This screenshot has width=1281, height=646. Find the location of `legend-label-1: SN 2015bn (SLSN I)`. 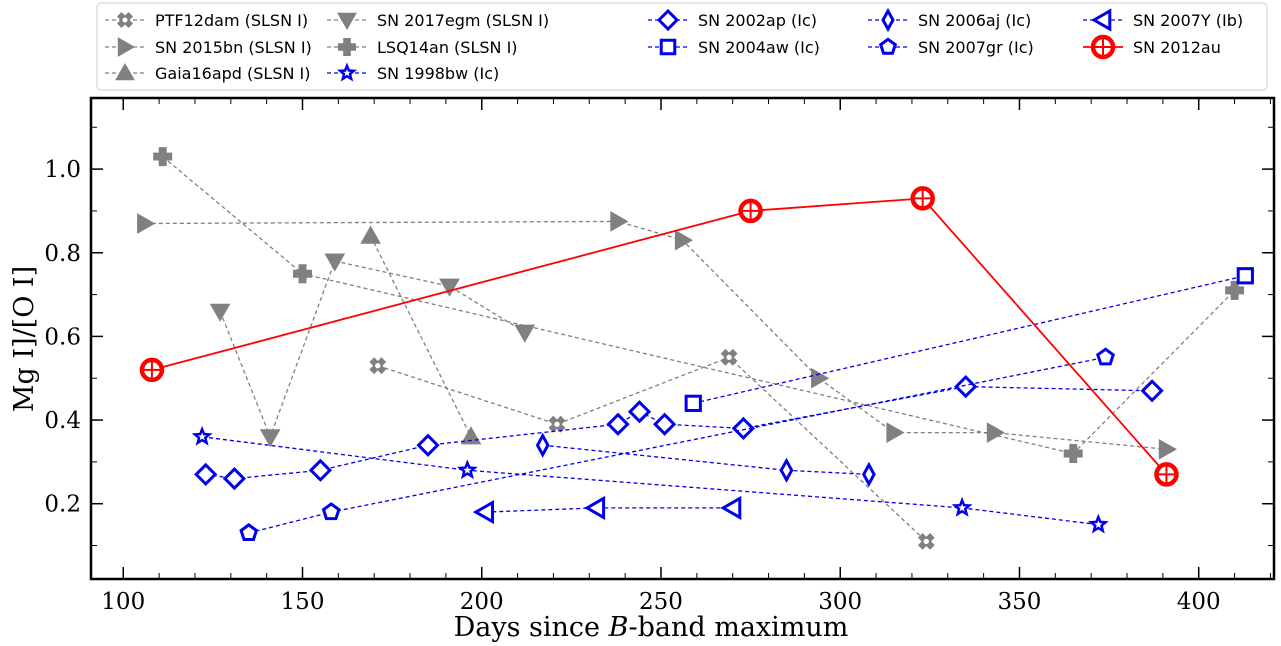

legend-label-1: SN 2015bn (SLSN I) is located at coordinates (233, 47).